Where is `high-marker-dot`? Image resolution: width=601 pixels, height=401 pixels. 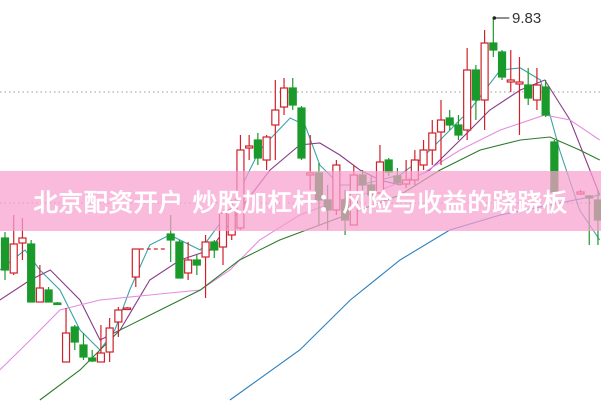
high-marker-dot is located at coordinates (494, 18).